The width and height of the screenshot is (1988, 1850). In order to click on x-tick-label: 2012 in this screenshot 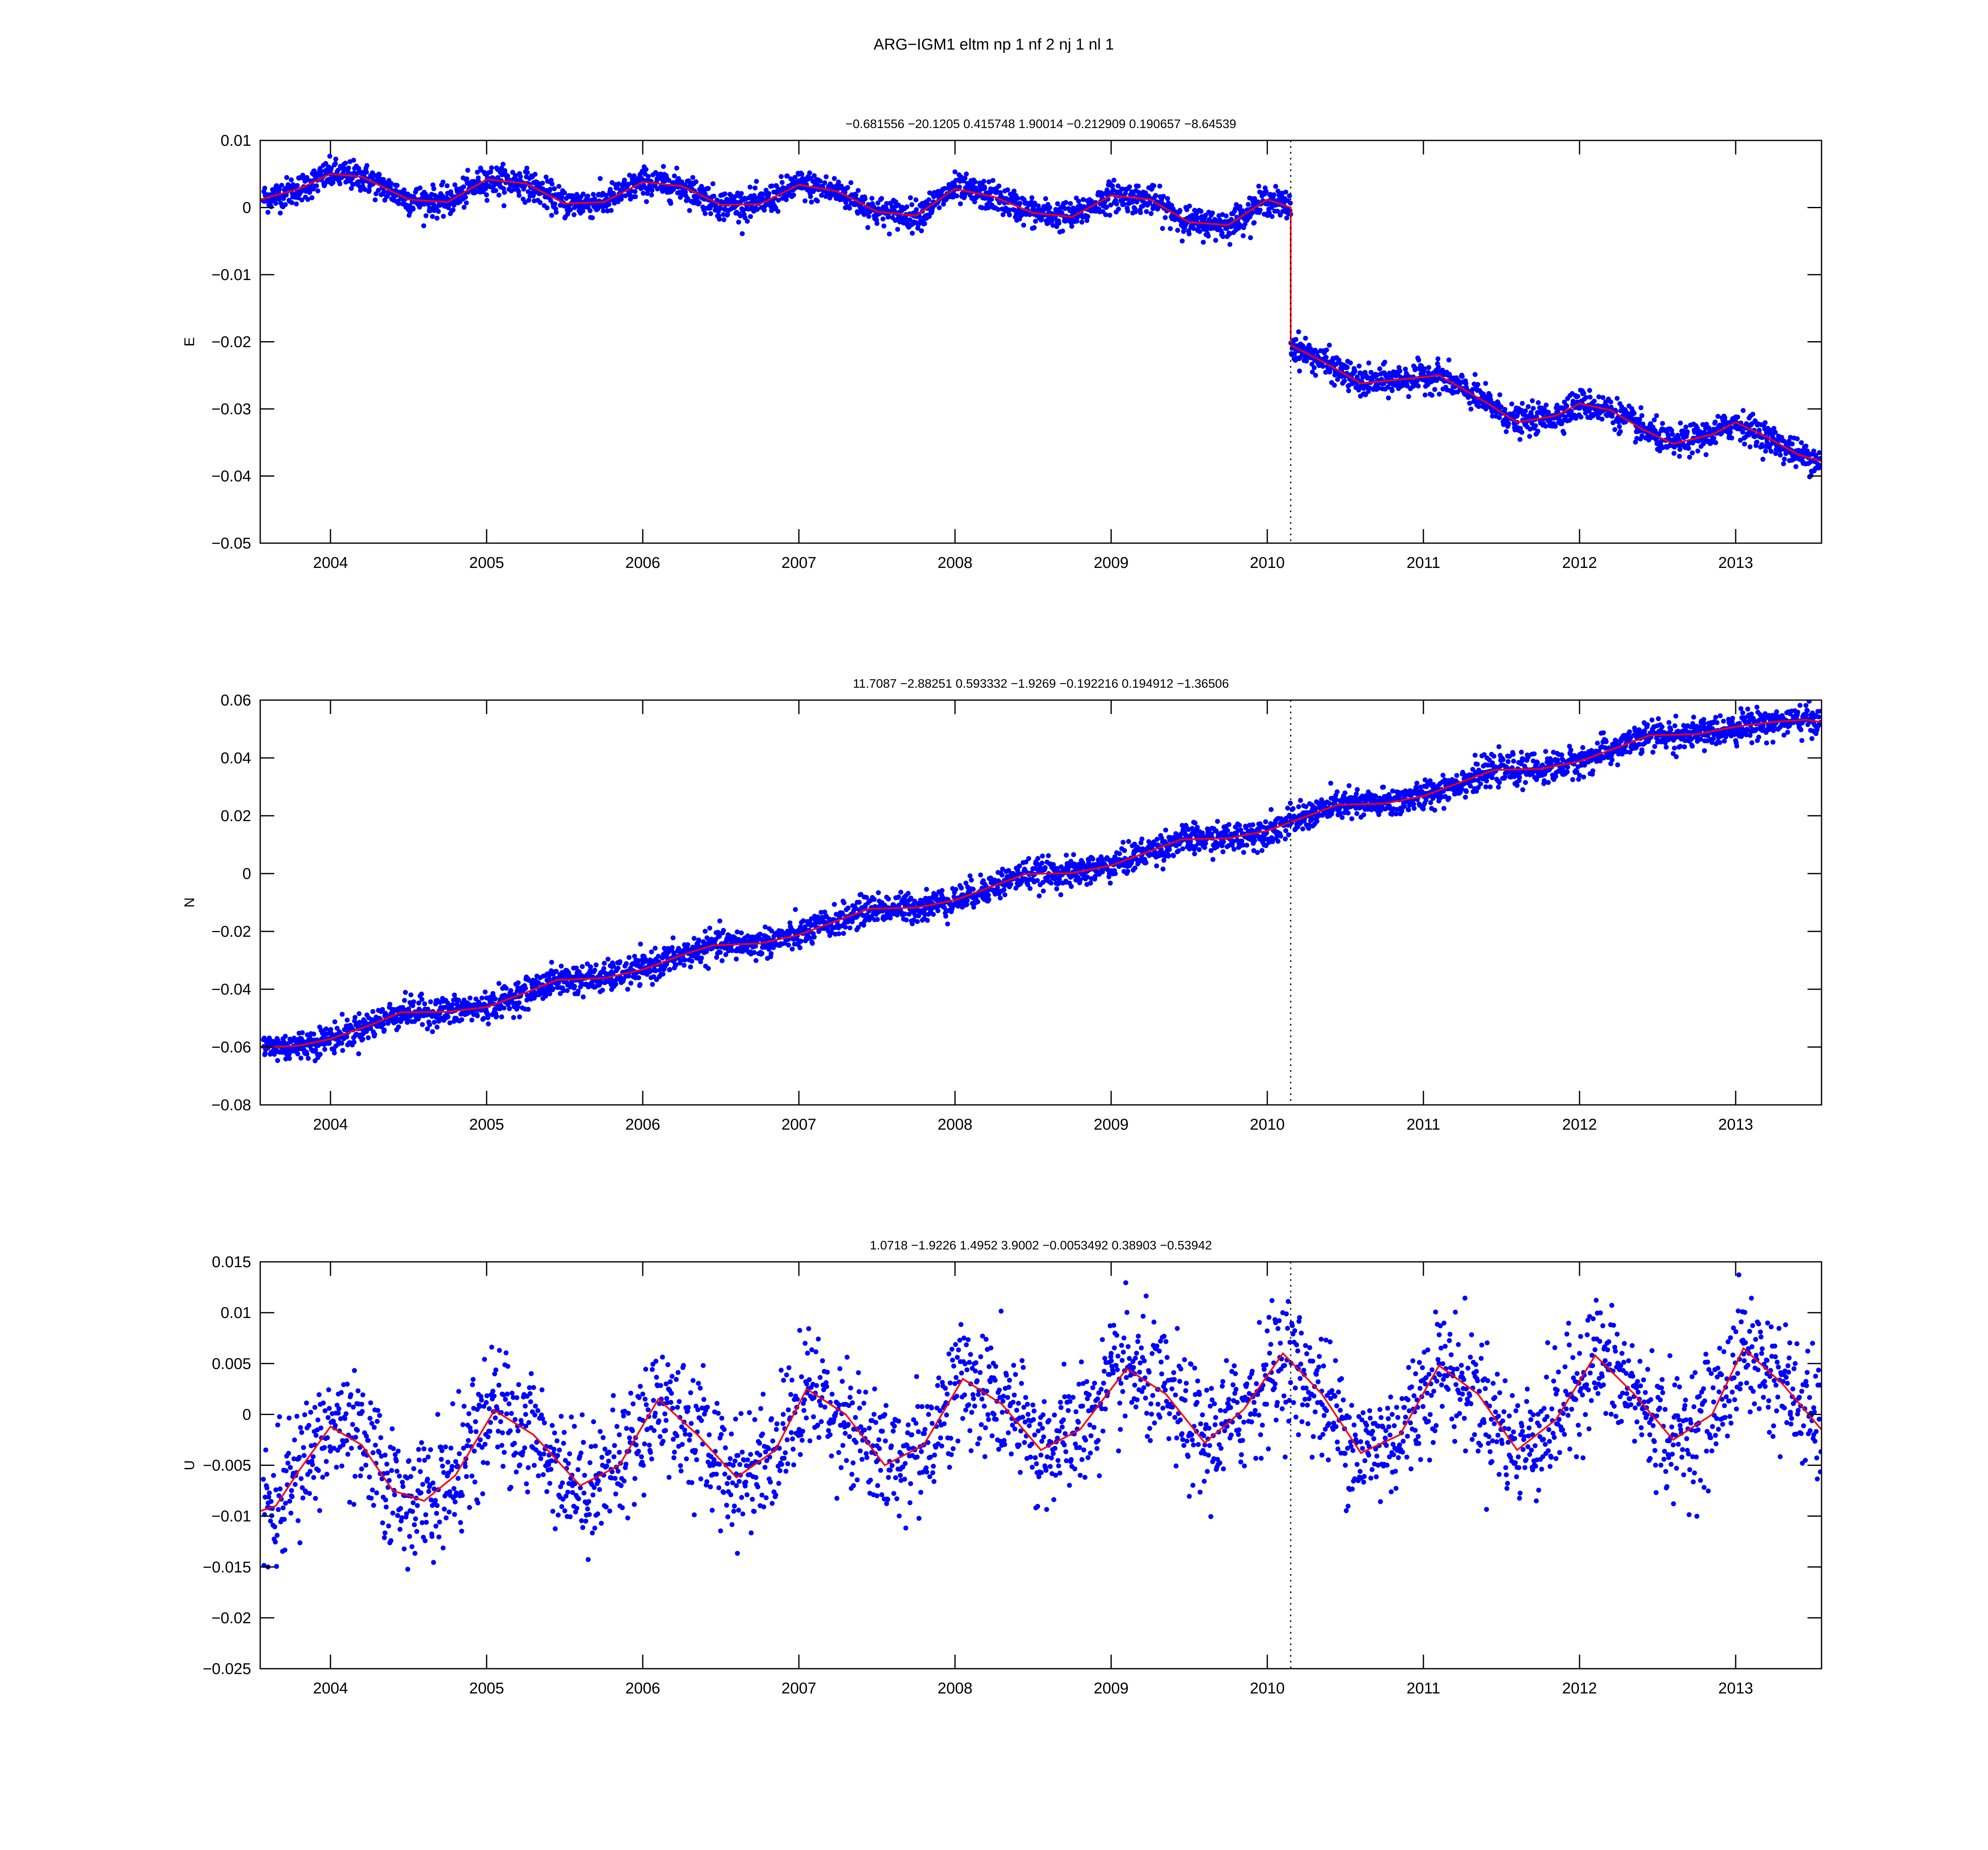, I will do `click(1579, 563)`.